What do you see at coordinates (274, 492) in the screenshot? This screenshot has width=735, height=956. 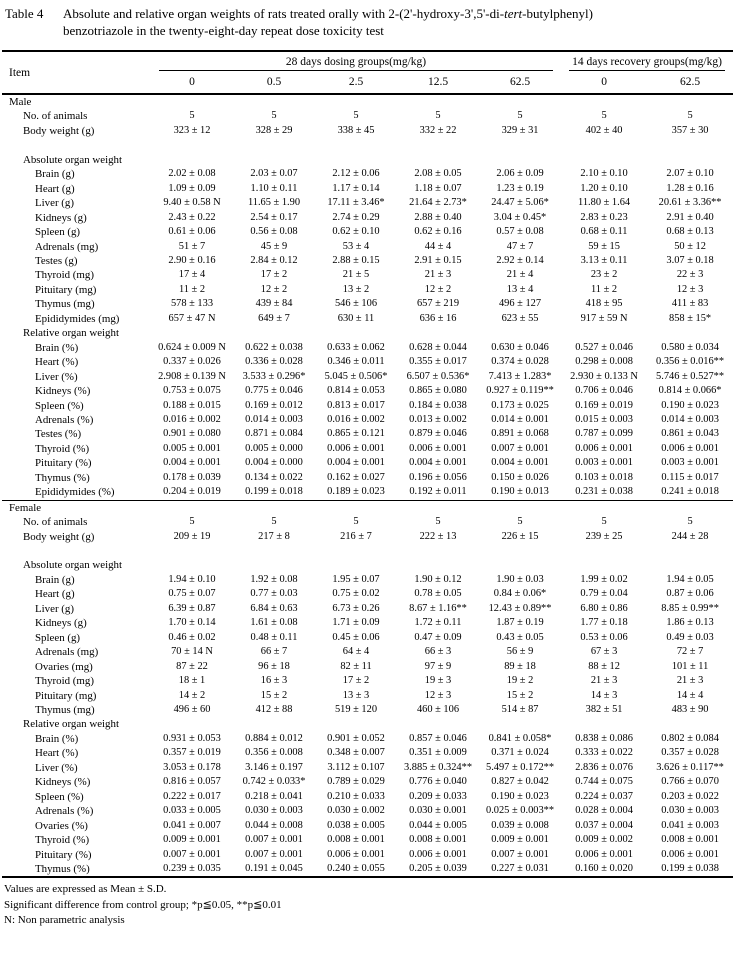 I see `cell: 0.199 ± 0.018` at bounding box center [274, 492].